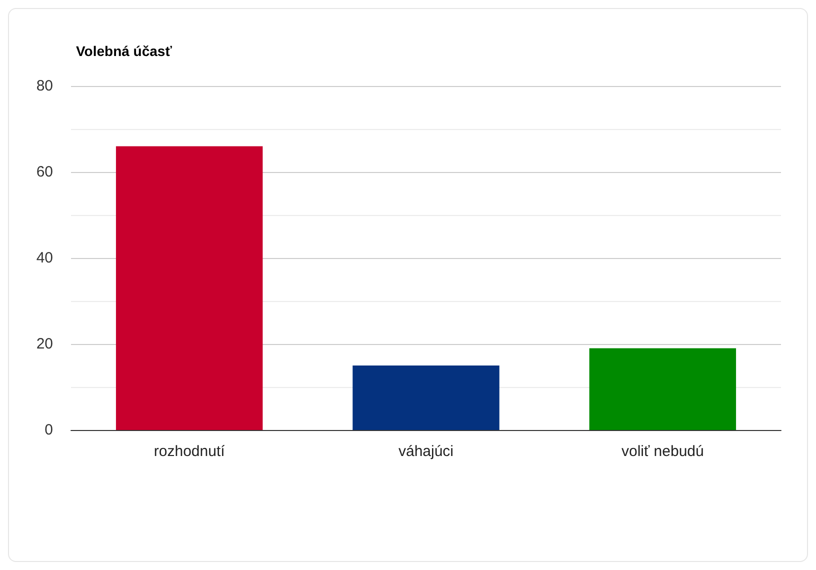  What do you see at coordinates (44, 258) in the screenshot?
I see `y-tick-label: 40` at bounding box center [44, 258].